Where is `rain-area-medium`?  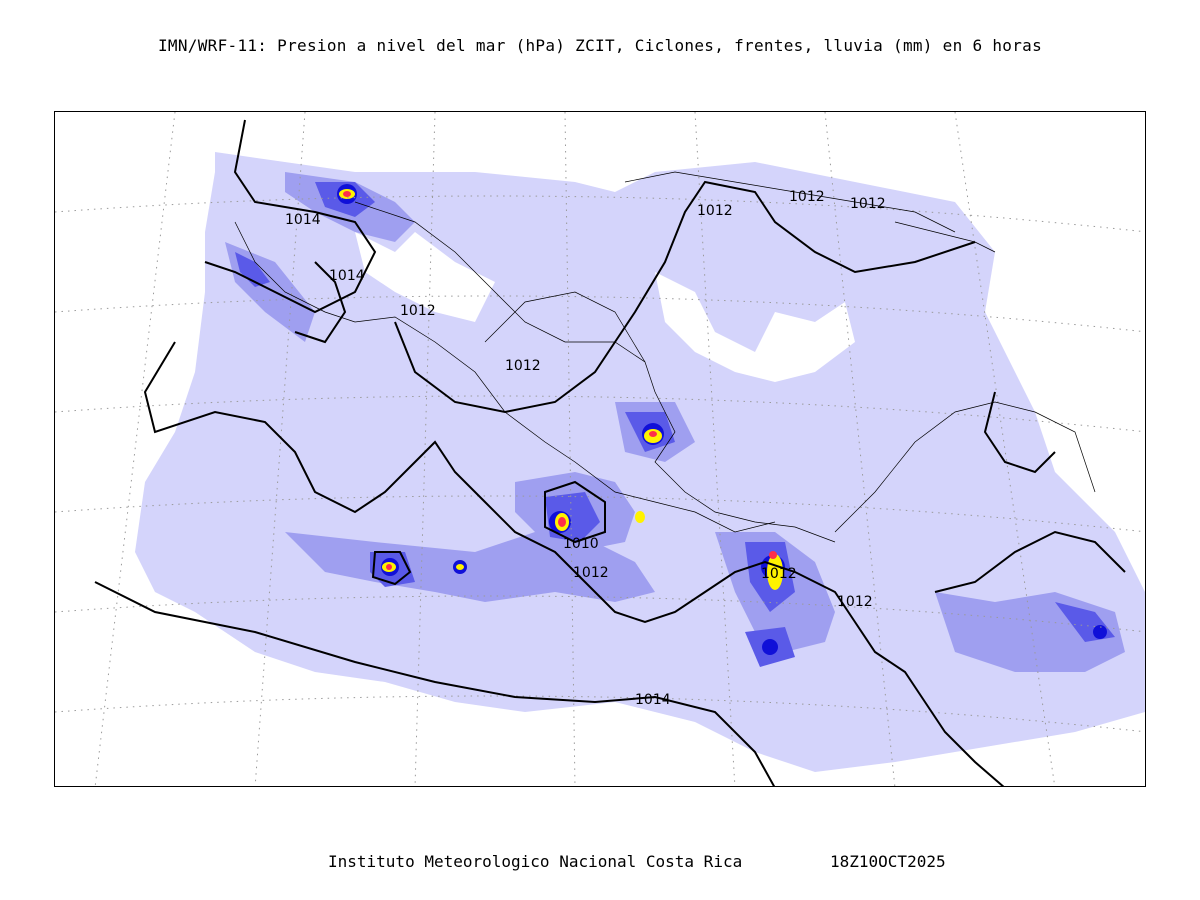
rain-area-medium is located at coordinates (470, 567).